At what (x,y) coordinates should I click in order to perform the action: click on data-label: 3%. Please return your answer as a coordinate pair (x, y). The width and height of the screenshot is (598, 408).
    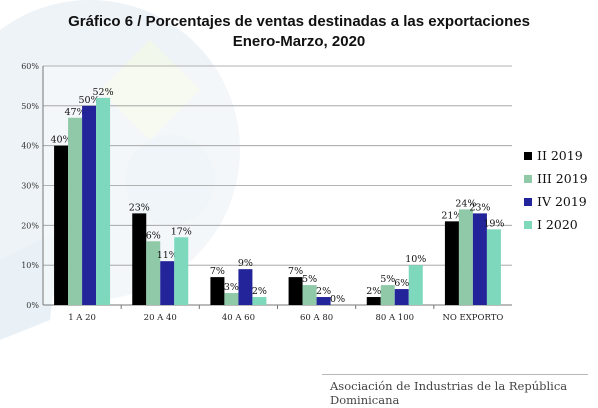
    Looking at the image, I should click on (231, 287).